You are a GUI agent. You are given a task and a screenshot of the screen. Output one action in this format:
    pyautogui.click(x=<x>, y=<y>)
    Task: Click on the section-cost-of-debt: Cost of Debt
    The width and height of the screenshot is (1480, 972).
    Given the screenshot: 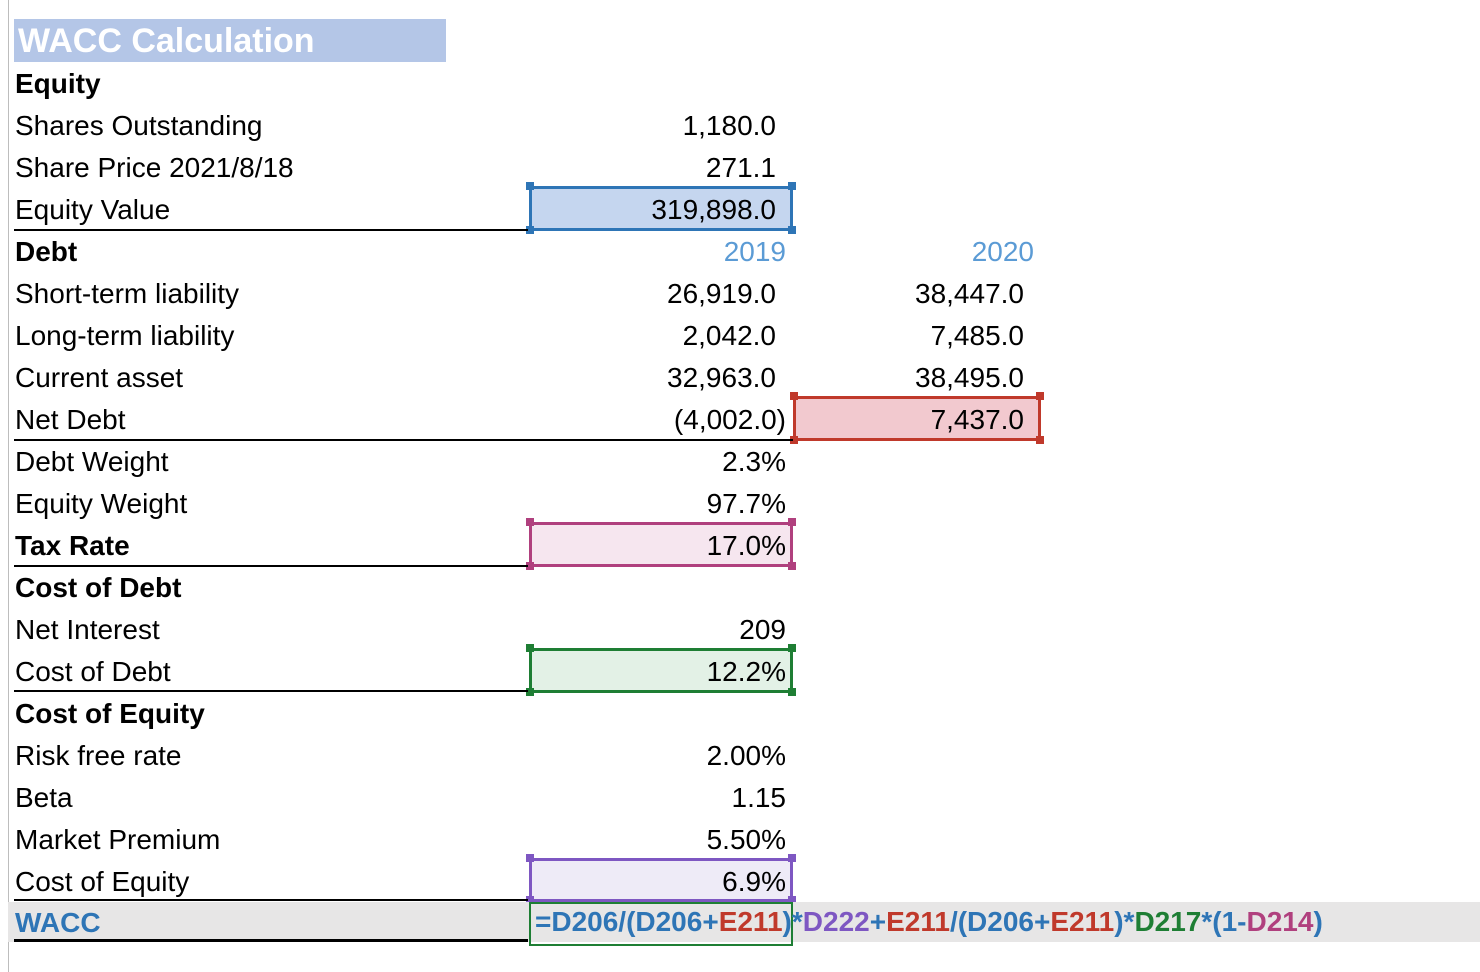 What is the action you would take?
    pyautogui.click(x=98, y=587)
    